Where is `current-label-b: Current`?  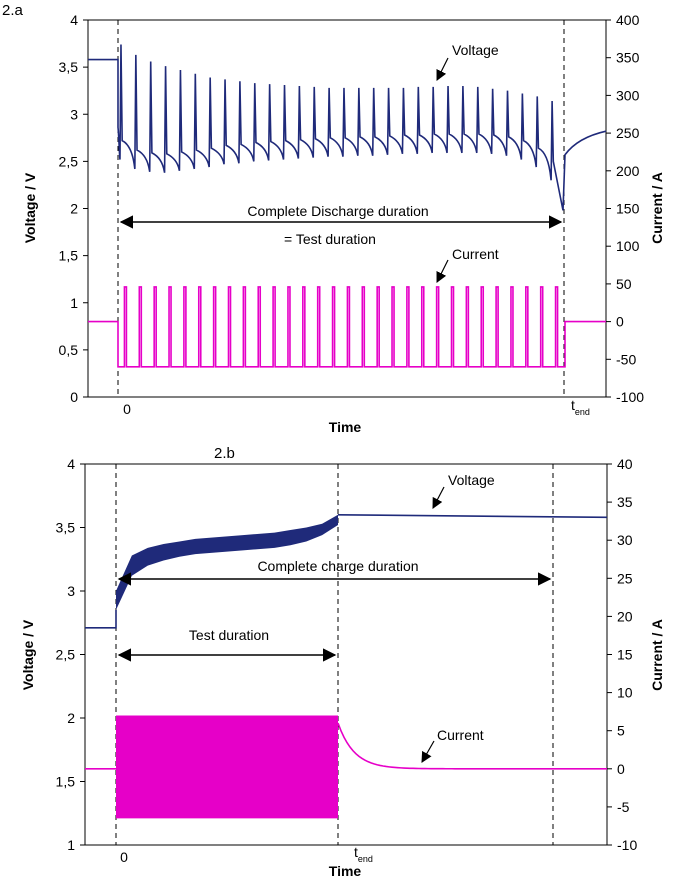
current-label-b: Current is located at coordinates (460, 735).